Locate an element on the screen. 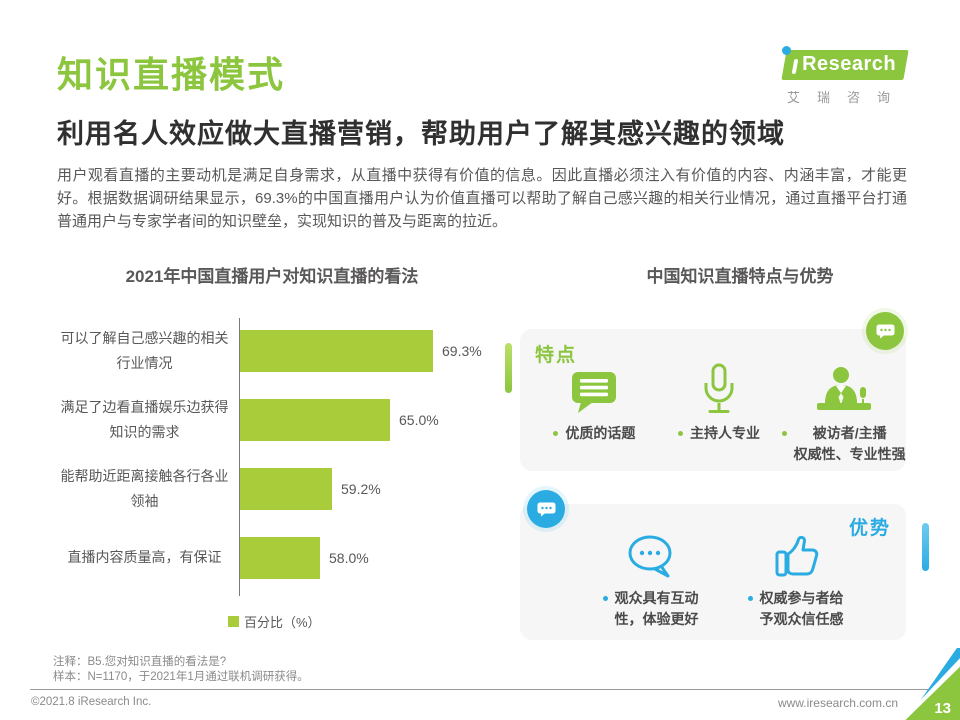  website-link: www.iresearch.com.cn is located at coordinates (837, 703).